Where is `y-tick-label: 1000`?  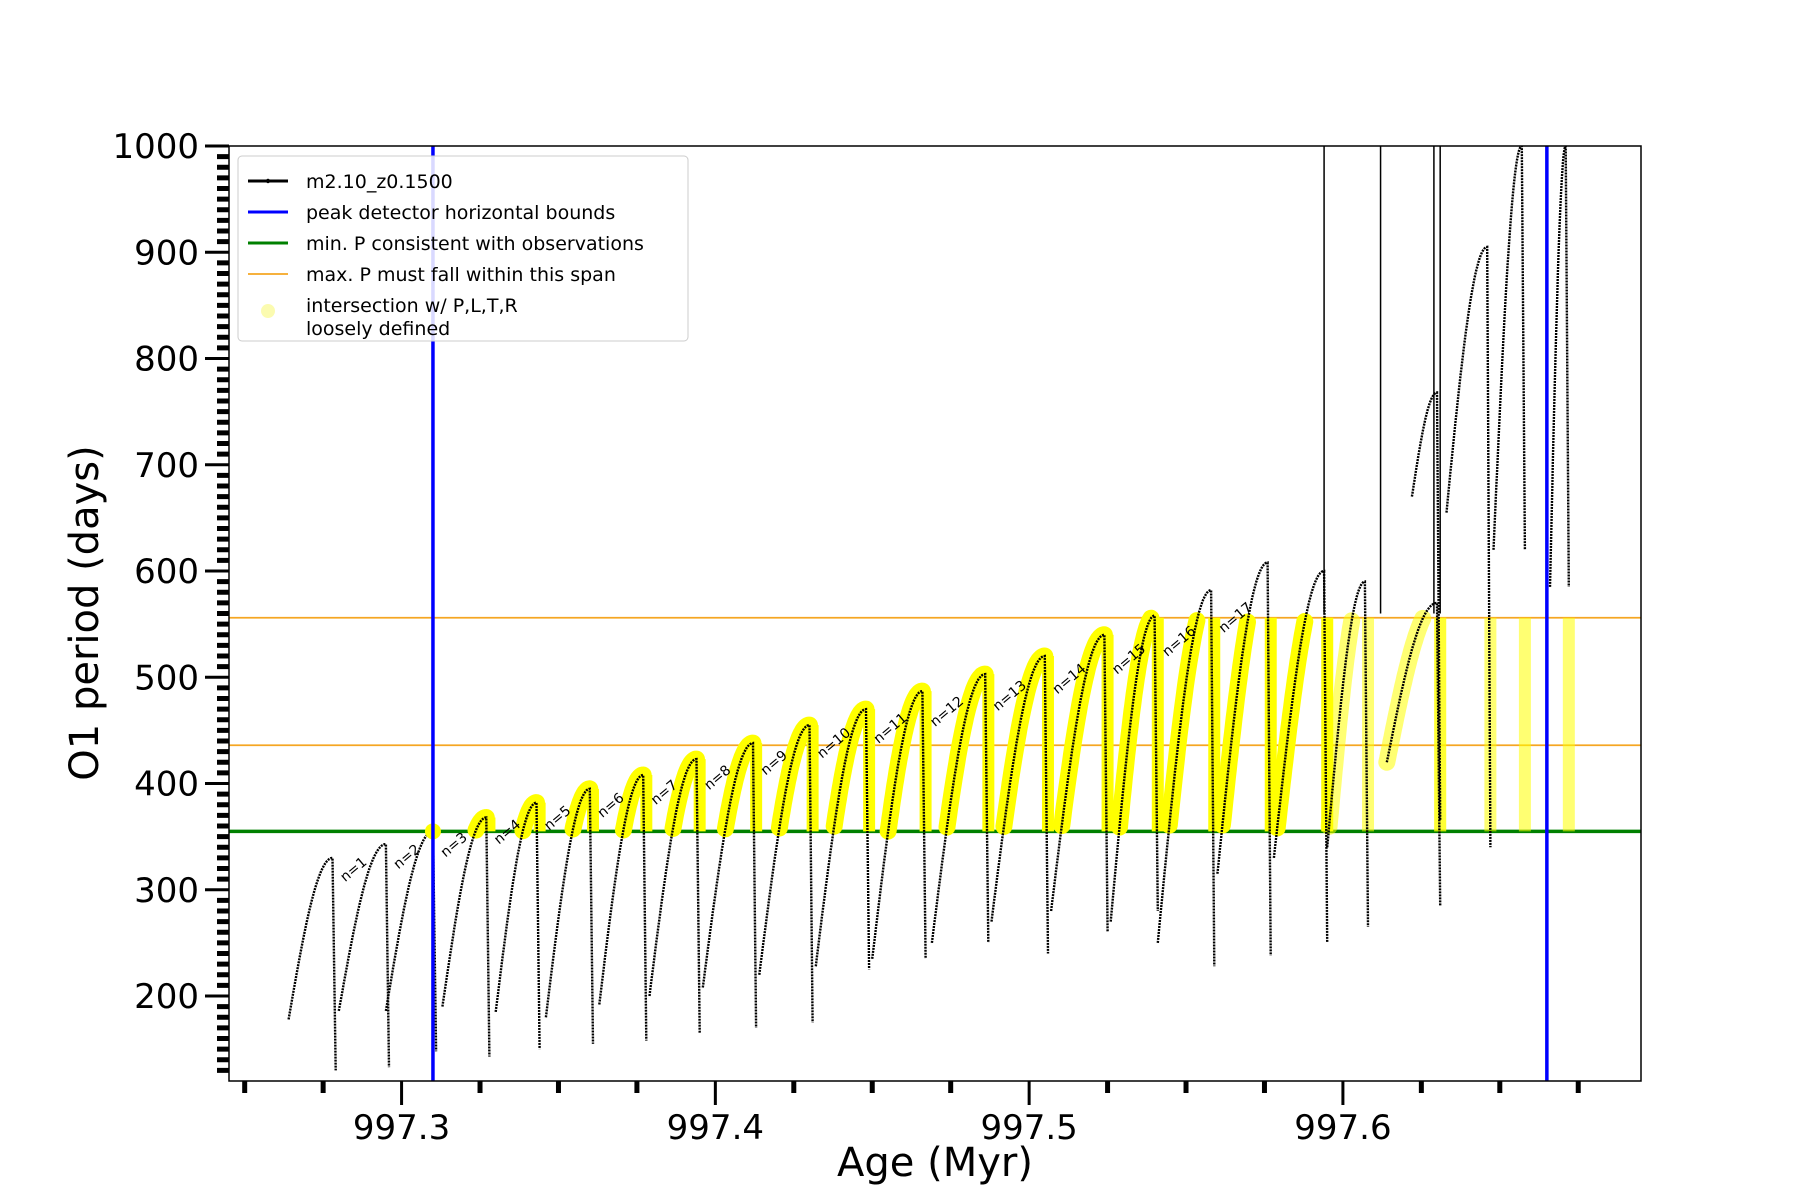 y-tick-label: 1000 is located at coordinates (155, 147).